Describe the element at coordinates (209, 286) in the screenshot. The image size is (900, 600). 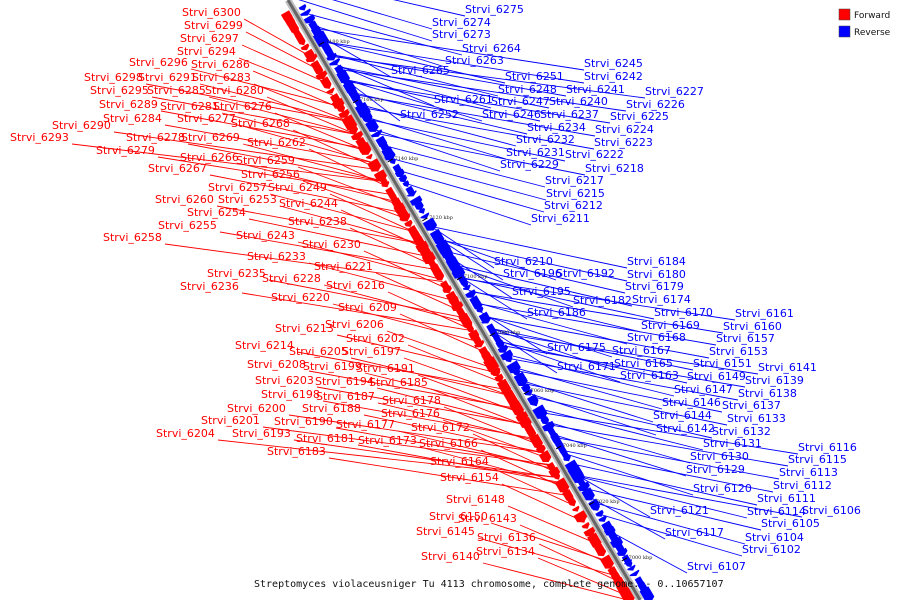
I see `gene-label: Strvi_6236` at that location.